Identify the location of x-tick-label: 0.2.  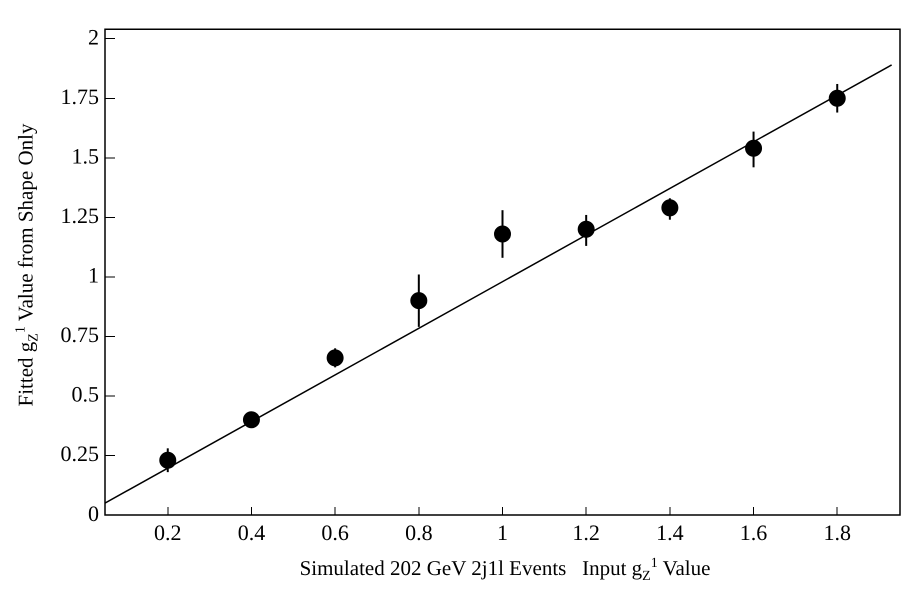
(168, 532).